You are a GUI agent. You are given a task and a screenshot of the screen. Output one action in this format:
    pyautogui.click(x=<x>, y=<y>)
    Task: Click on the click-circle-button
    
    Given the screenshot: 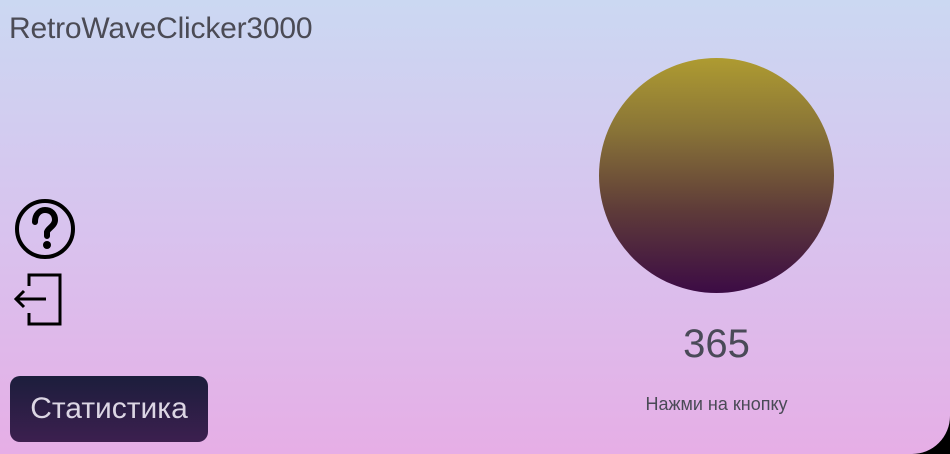 What is the action you would take?
    pyautogui.click(x=716, y=175)
    